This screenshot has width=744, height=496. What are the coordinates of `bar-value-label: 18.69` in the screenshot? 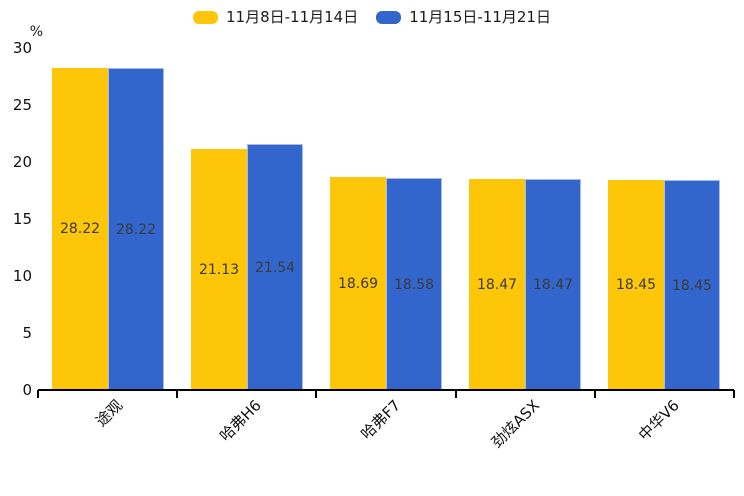 It's located at (358, 283).